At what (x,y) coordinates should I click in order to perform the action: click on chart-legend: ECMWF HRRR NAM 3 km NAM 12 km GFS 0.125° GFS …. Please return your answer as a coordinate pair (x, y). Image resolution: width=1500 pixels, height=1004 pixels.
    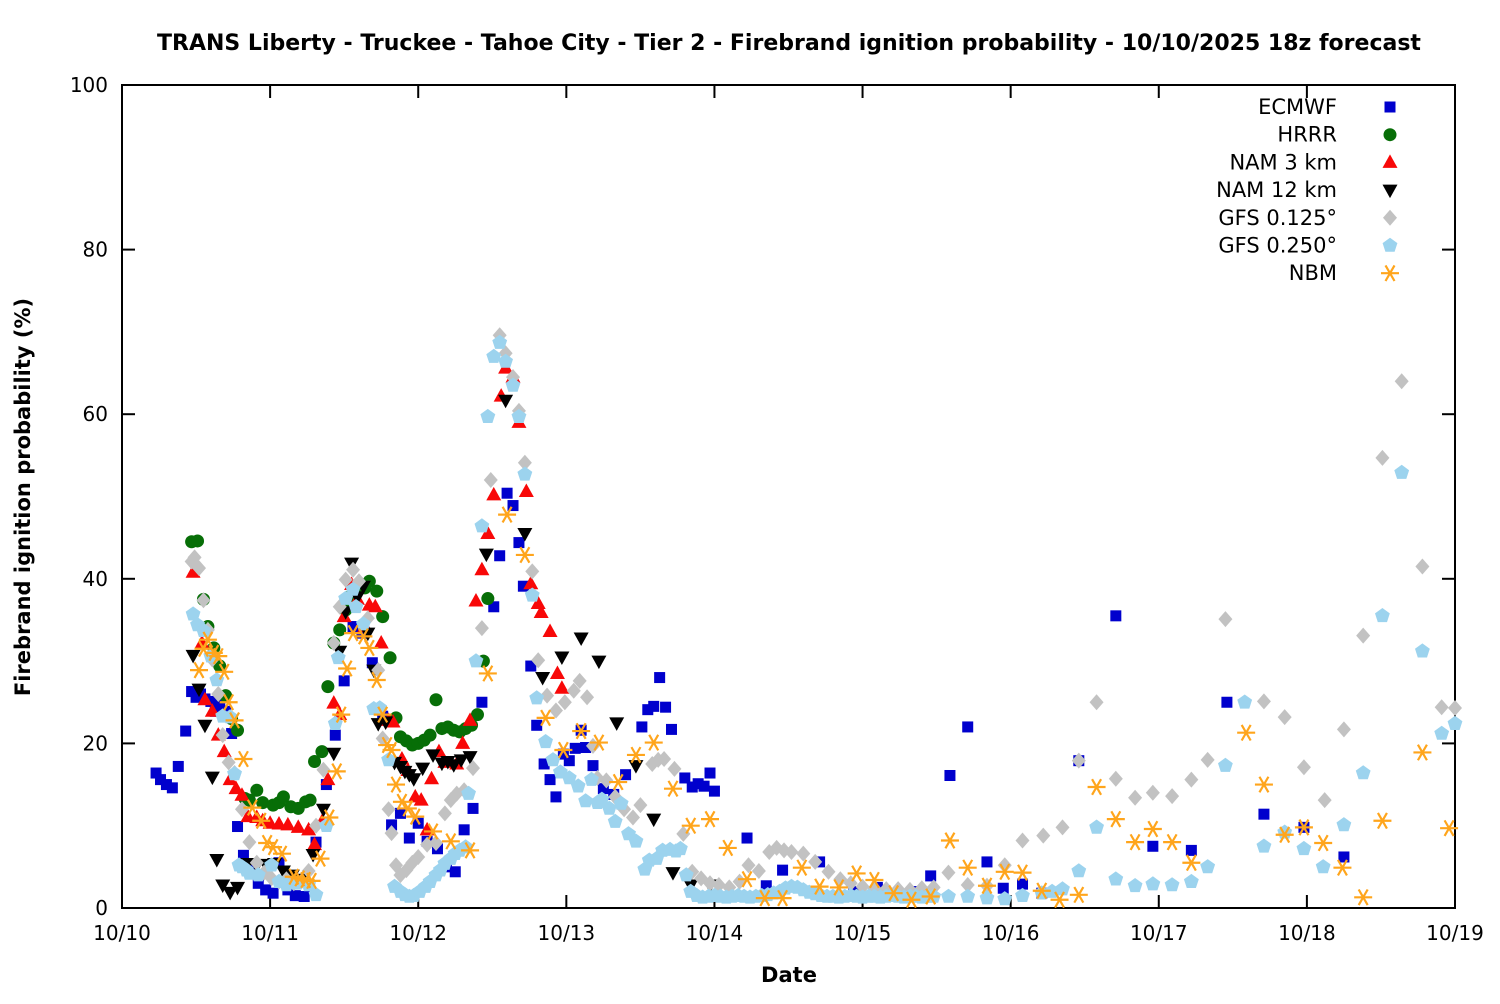
    Looking at the image, I should click on (1307, 190).